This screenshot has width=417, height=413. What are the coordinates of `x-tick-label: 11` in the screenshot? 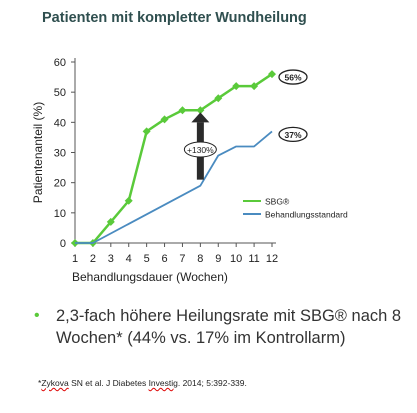 It's located at (253, 259).